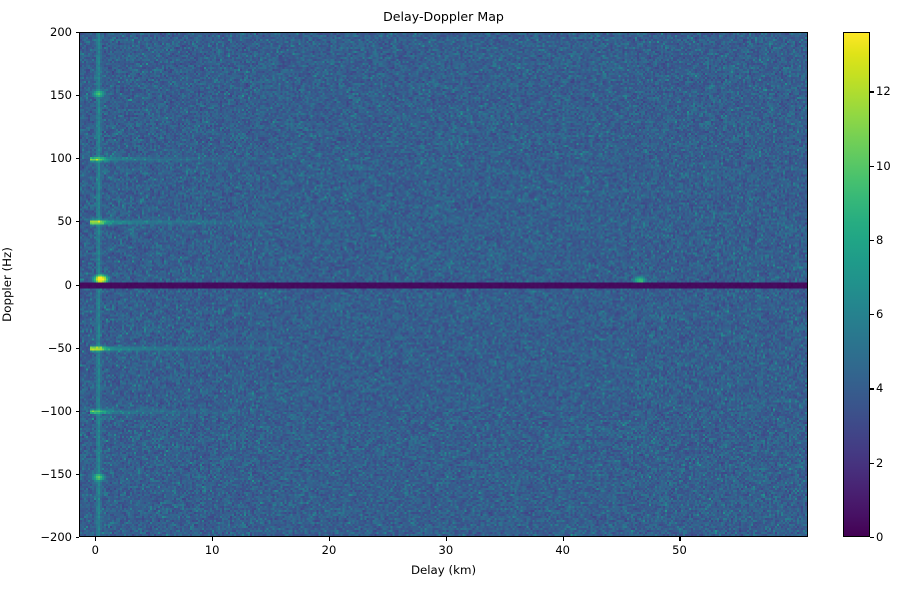 This screenshot has height=590, width=907. What do you see at coordinates (61, 32) in the screenshot?
I see `y-tick-label: 200` at bounding box center [61, 32].